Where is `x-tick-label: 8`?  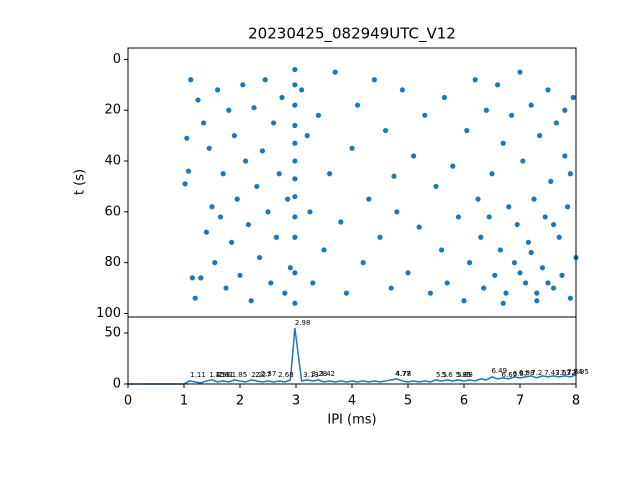
x-tick-label: 8 is located at coordinates (576, 401).